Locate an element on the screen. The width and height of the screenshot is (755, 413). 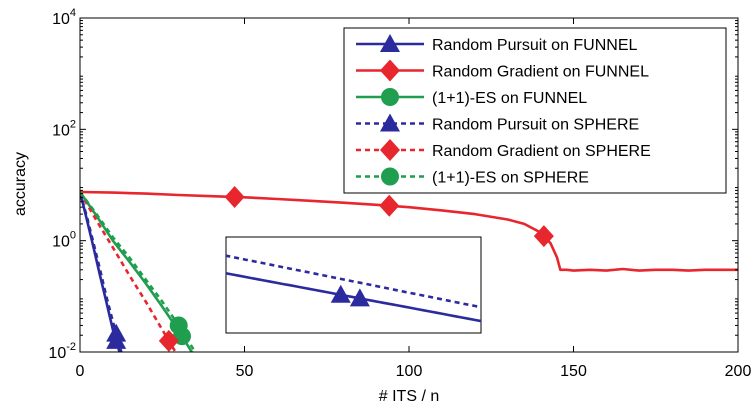
inset-zoom is located at coordinates (353, 285).